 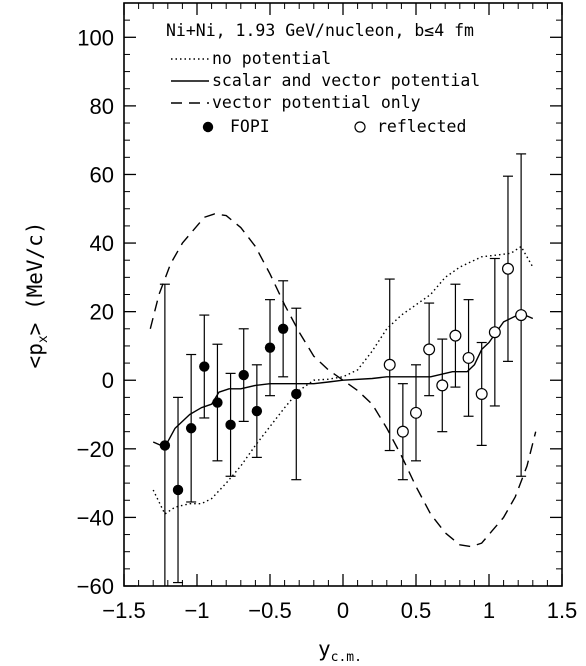 What do you see at coordinates (489, 610) in the screenshot?
I see `x-tick-label: 1` at bounding box center [489, 610].